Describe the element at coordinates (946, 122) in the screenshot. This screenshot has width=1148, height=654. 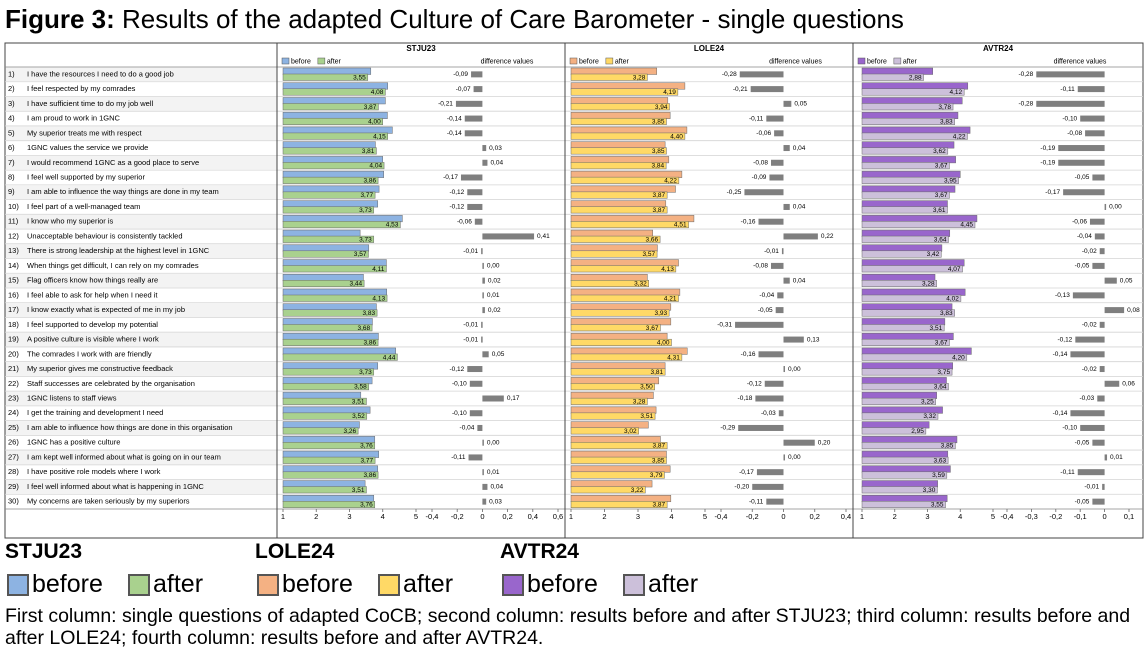
I see `value-label: 3,83` at that location.